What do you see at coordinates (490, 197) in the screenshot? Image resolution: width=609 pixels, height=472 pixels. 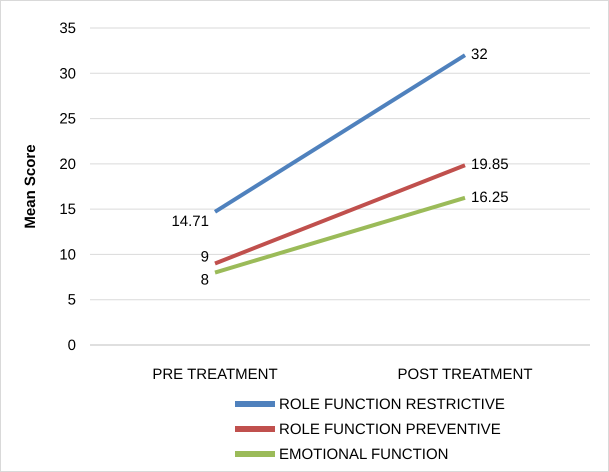 I see `data-label: 16.25` at bounding box center [490, 197].